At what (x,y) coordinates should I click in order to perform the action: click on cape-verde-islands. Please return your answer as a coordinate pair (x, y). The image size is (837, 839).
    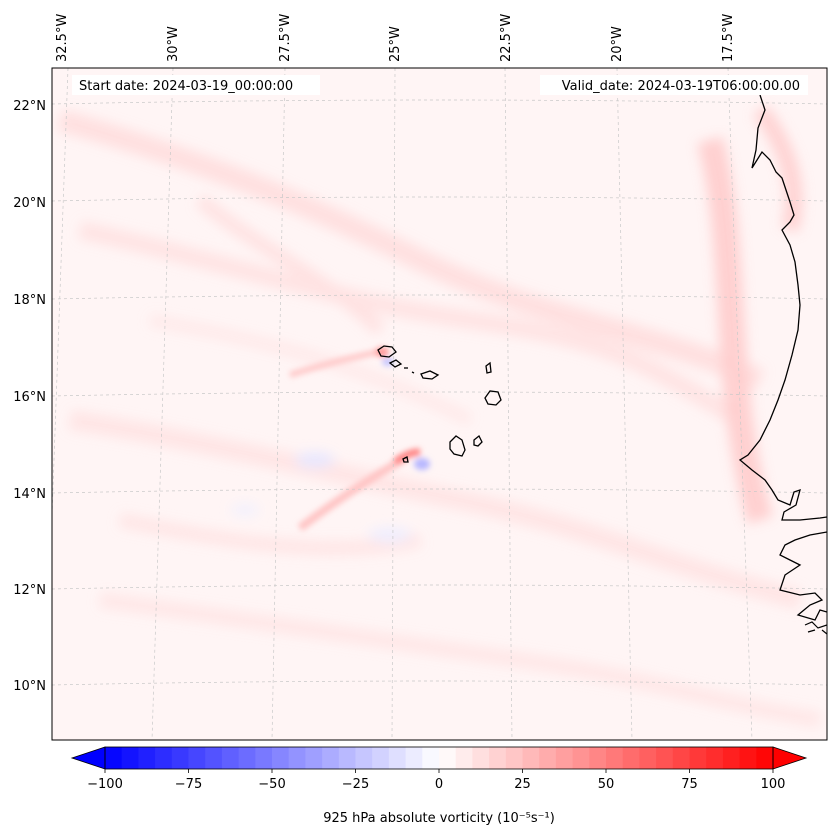
    Looking at the image, I should click on (439, 404).